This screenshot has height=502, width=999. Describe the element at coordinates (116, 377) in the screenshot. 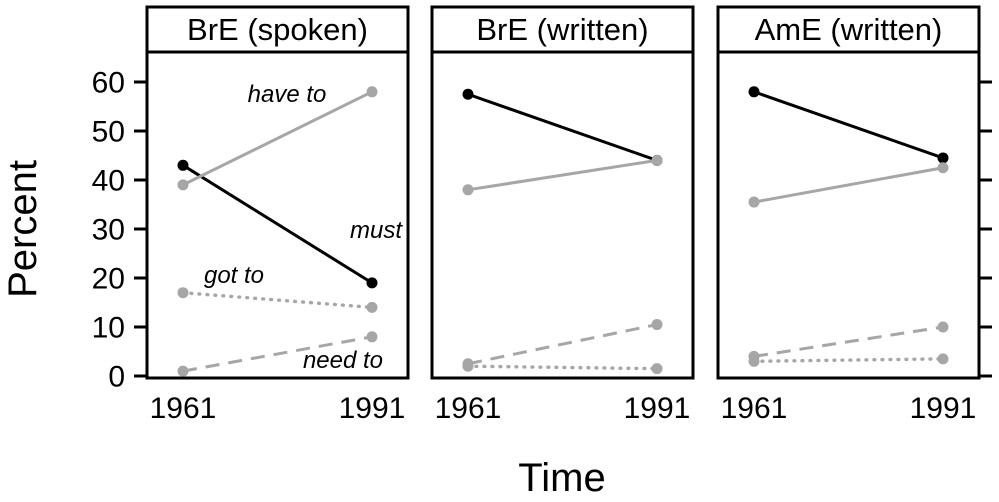

I see `y-tick-label: 0` at that location.